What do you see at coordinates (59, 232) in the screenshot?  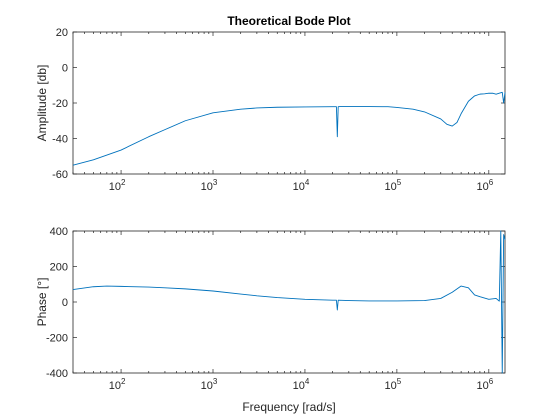 I see `y-tick-label: 400` at bounding box center [59, 232].